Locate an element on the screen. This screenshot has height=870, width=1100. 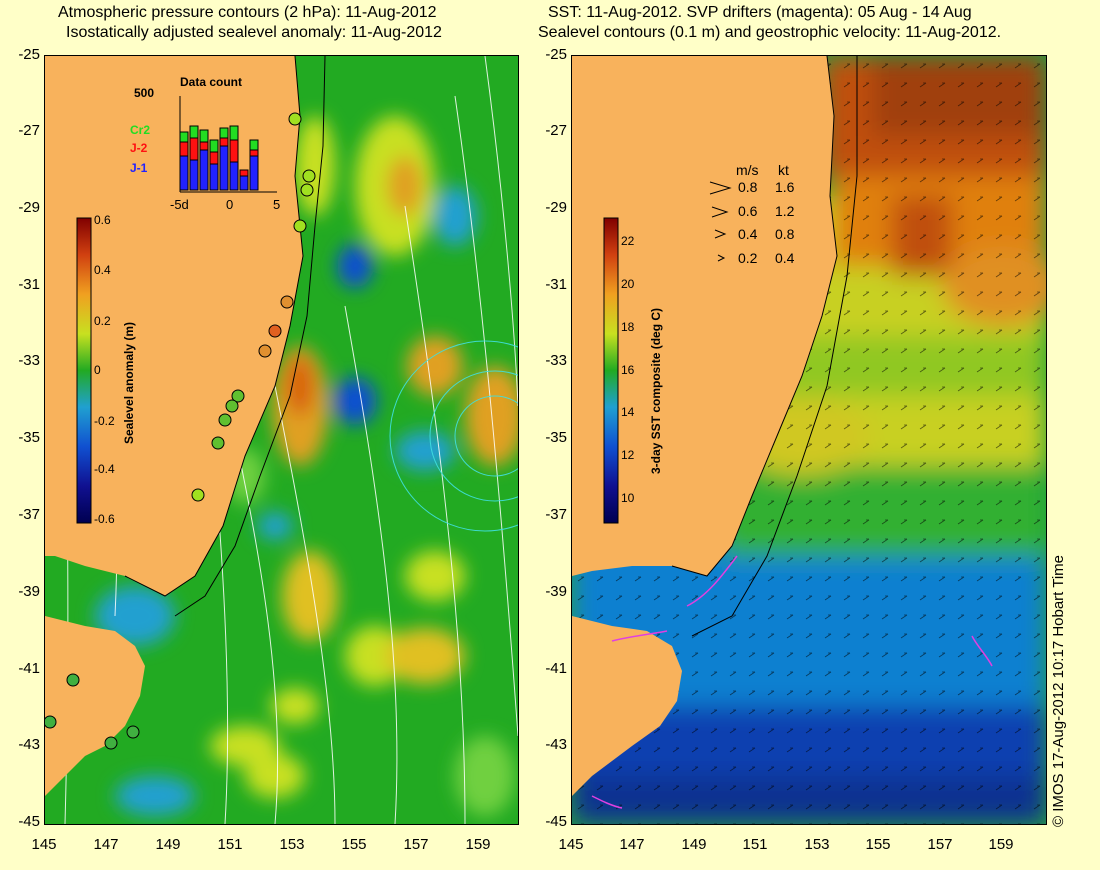
sla-colorbar-tick-5: -0.4 is located at coordinates (104, 469).